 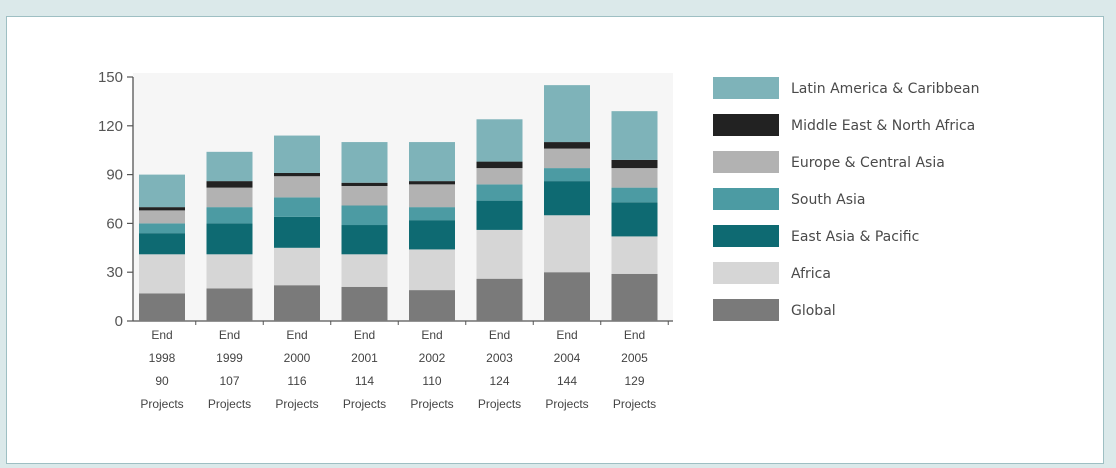 What do you see at coordinates (364, 358) in the screenshot?
I see `x-tick-label: 2001` at bounding box center [364, 358].